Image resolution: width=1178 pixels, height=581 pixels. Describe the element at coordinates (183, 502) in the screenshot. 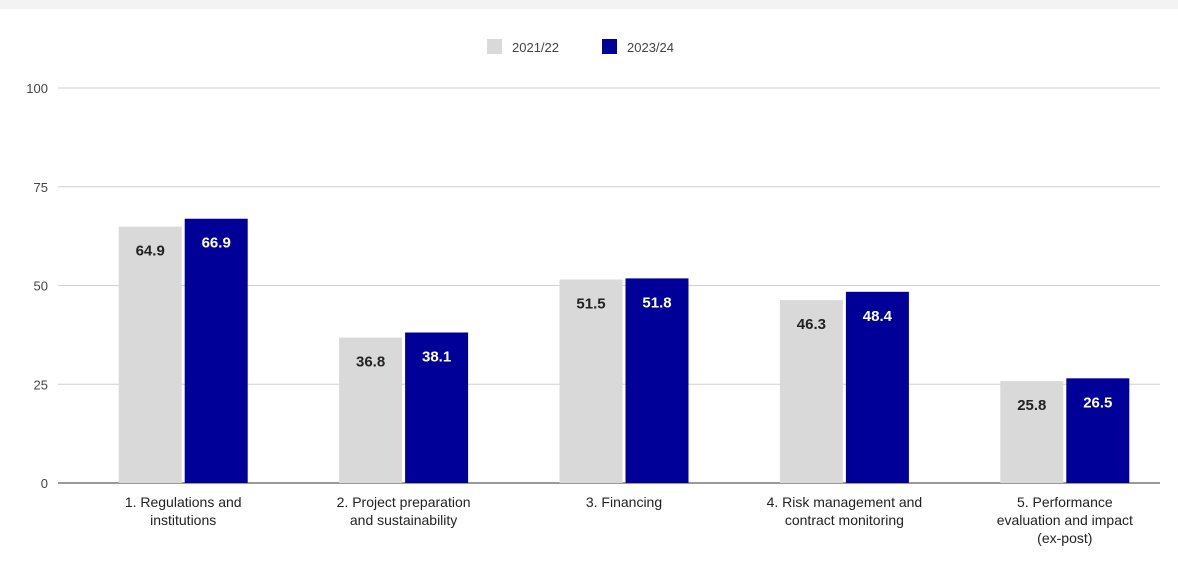

I see `x-category-label: 1. Regulations and` at that location.